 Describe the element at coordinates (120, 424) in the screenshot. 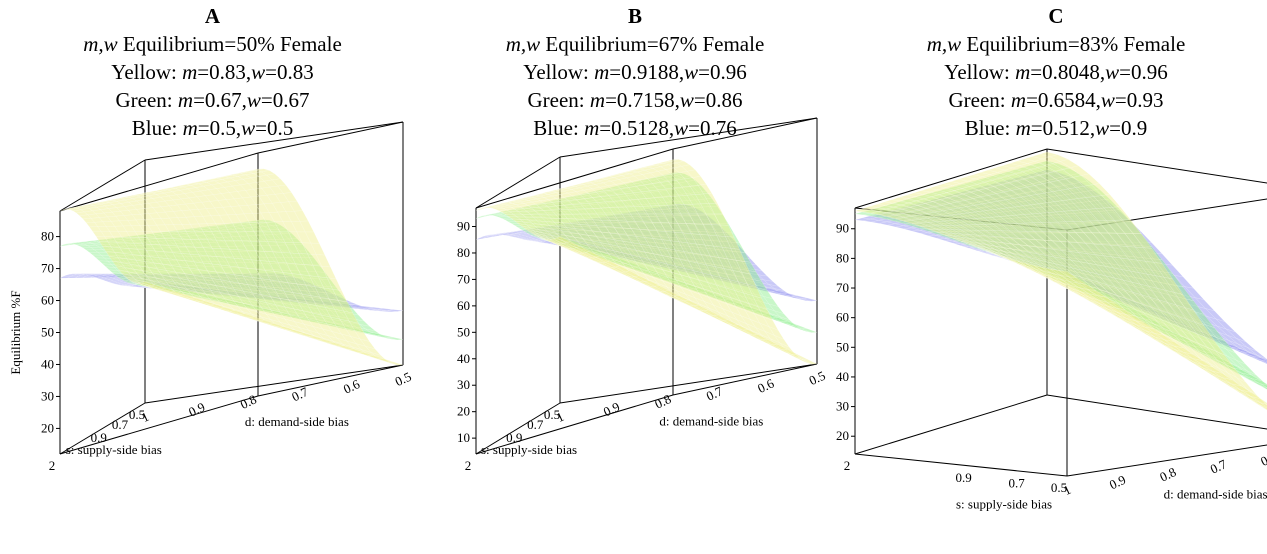

I see `s-tick-label: 0.7` at that location.